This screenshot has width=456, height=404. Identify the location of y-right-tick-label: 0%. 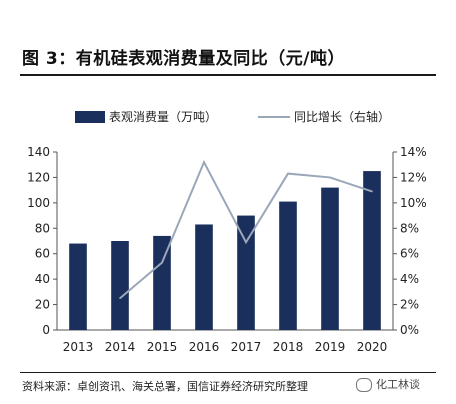
(409, 330).